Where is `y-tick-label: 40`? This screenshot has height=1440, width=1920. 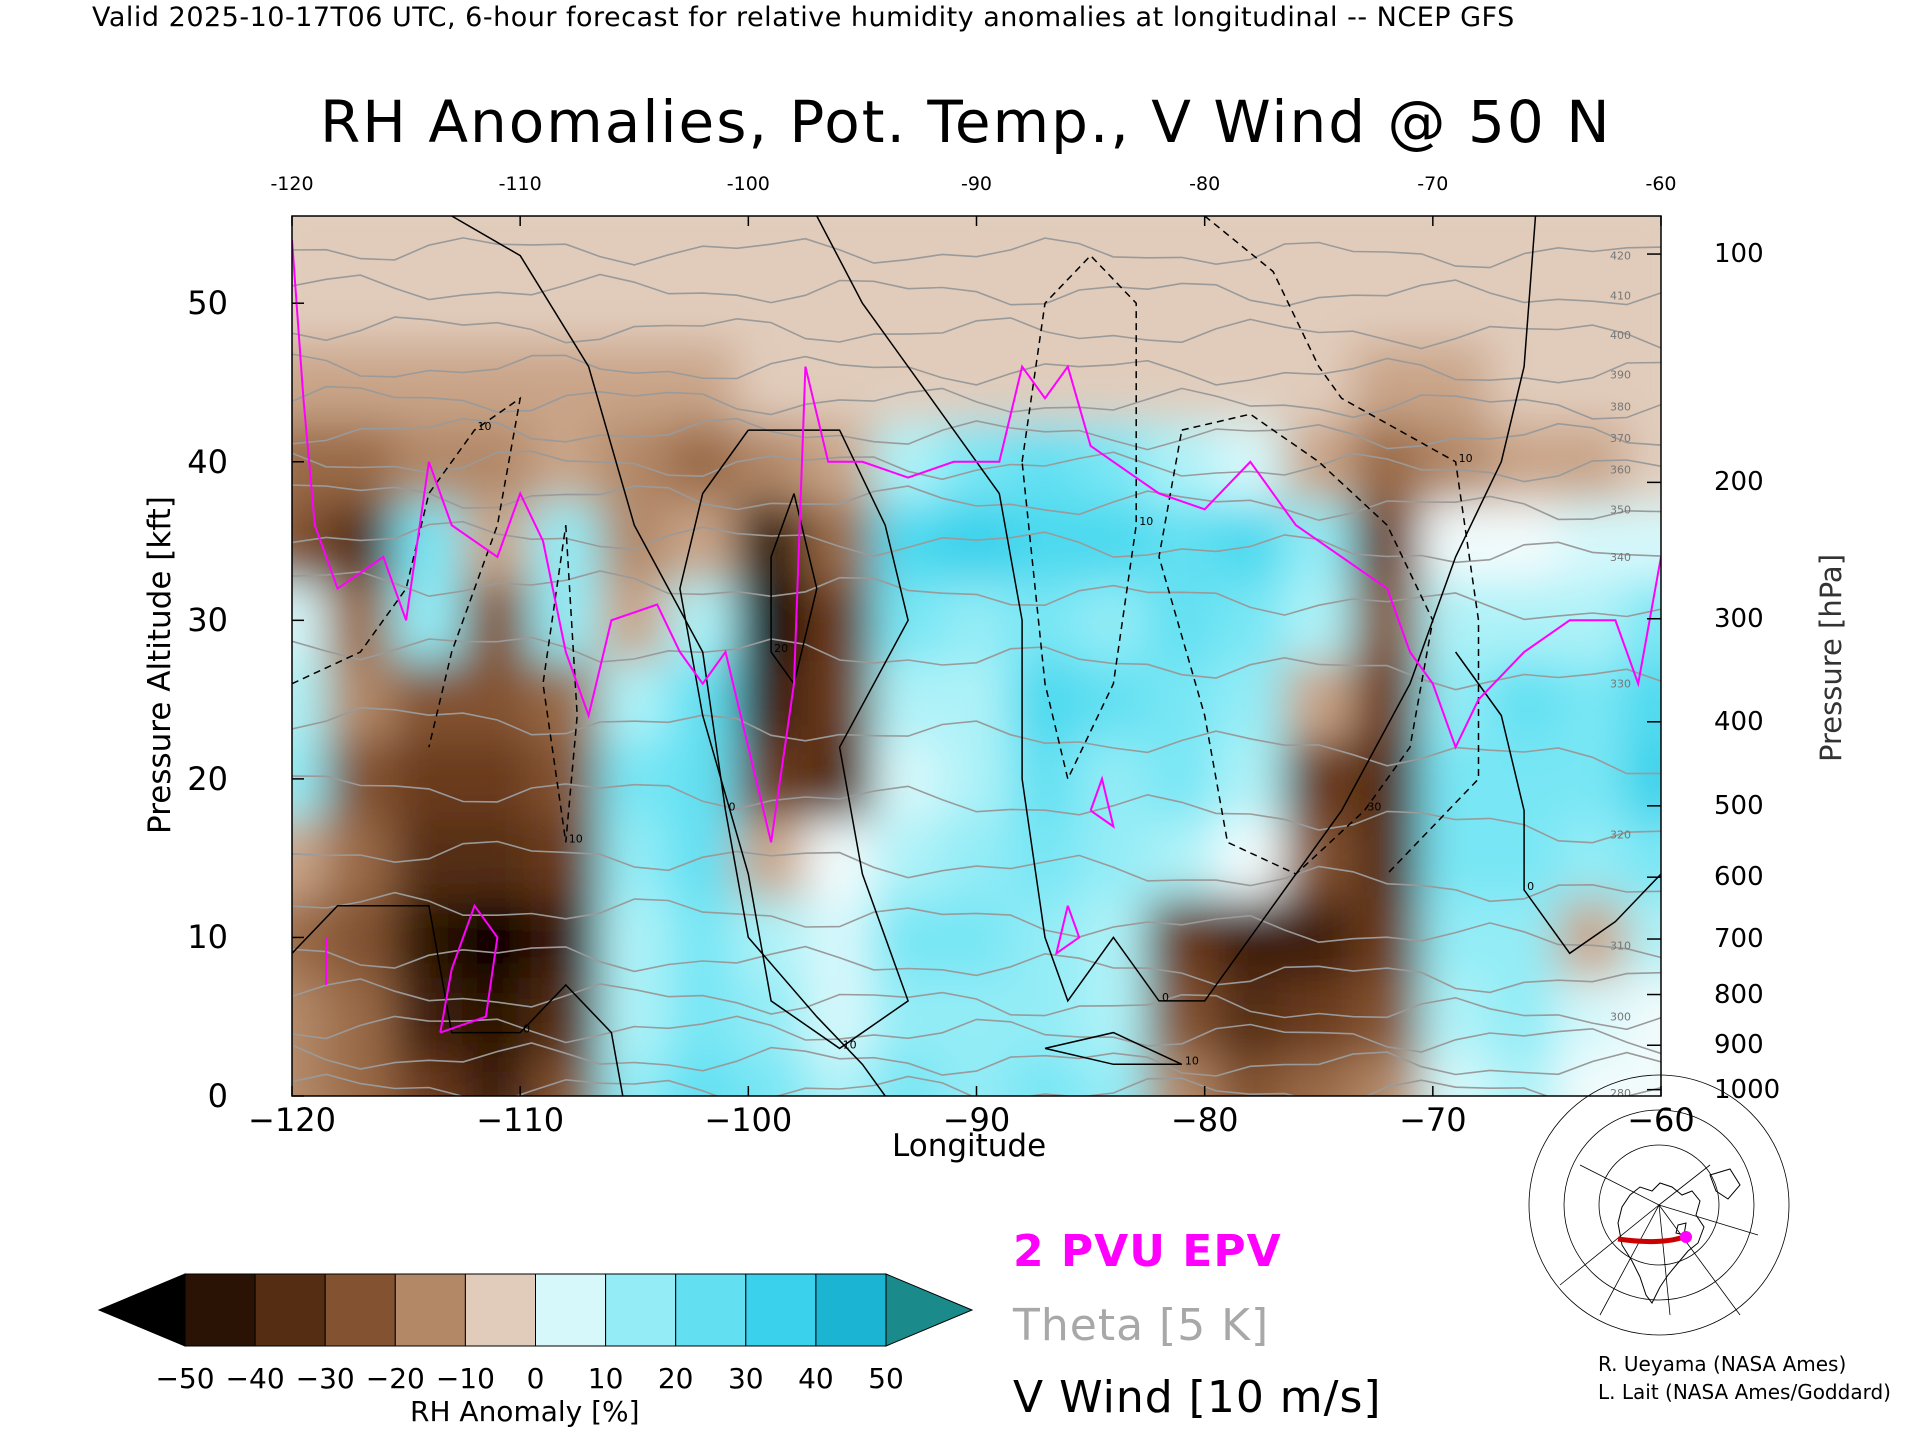 y-tick-label: 40 is located at coordinates (207, 461).